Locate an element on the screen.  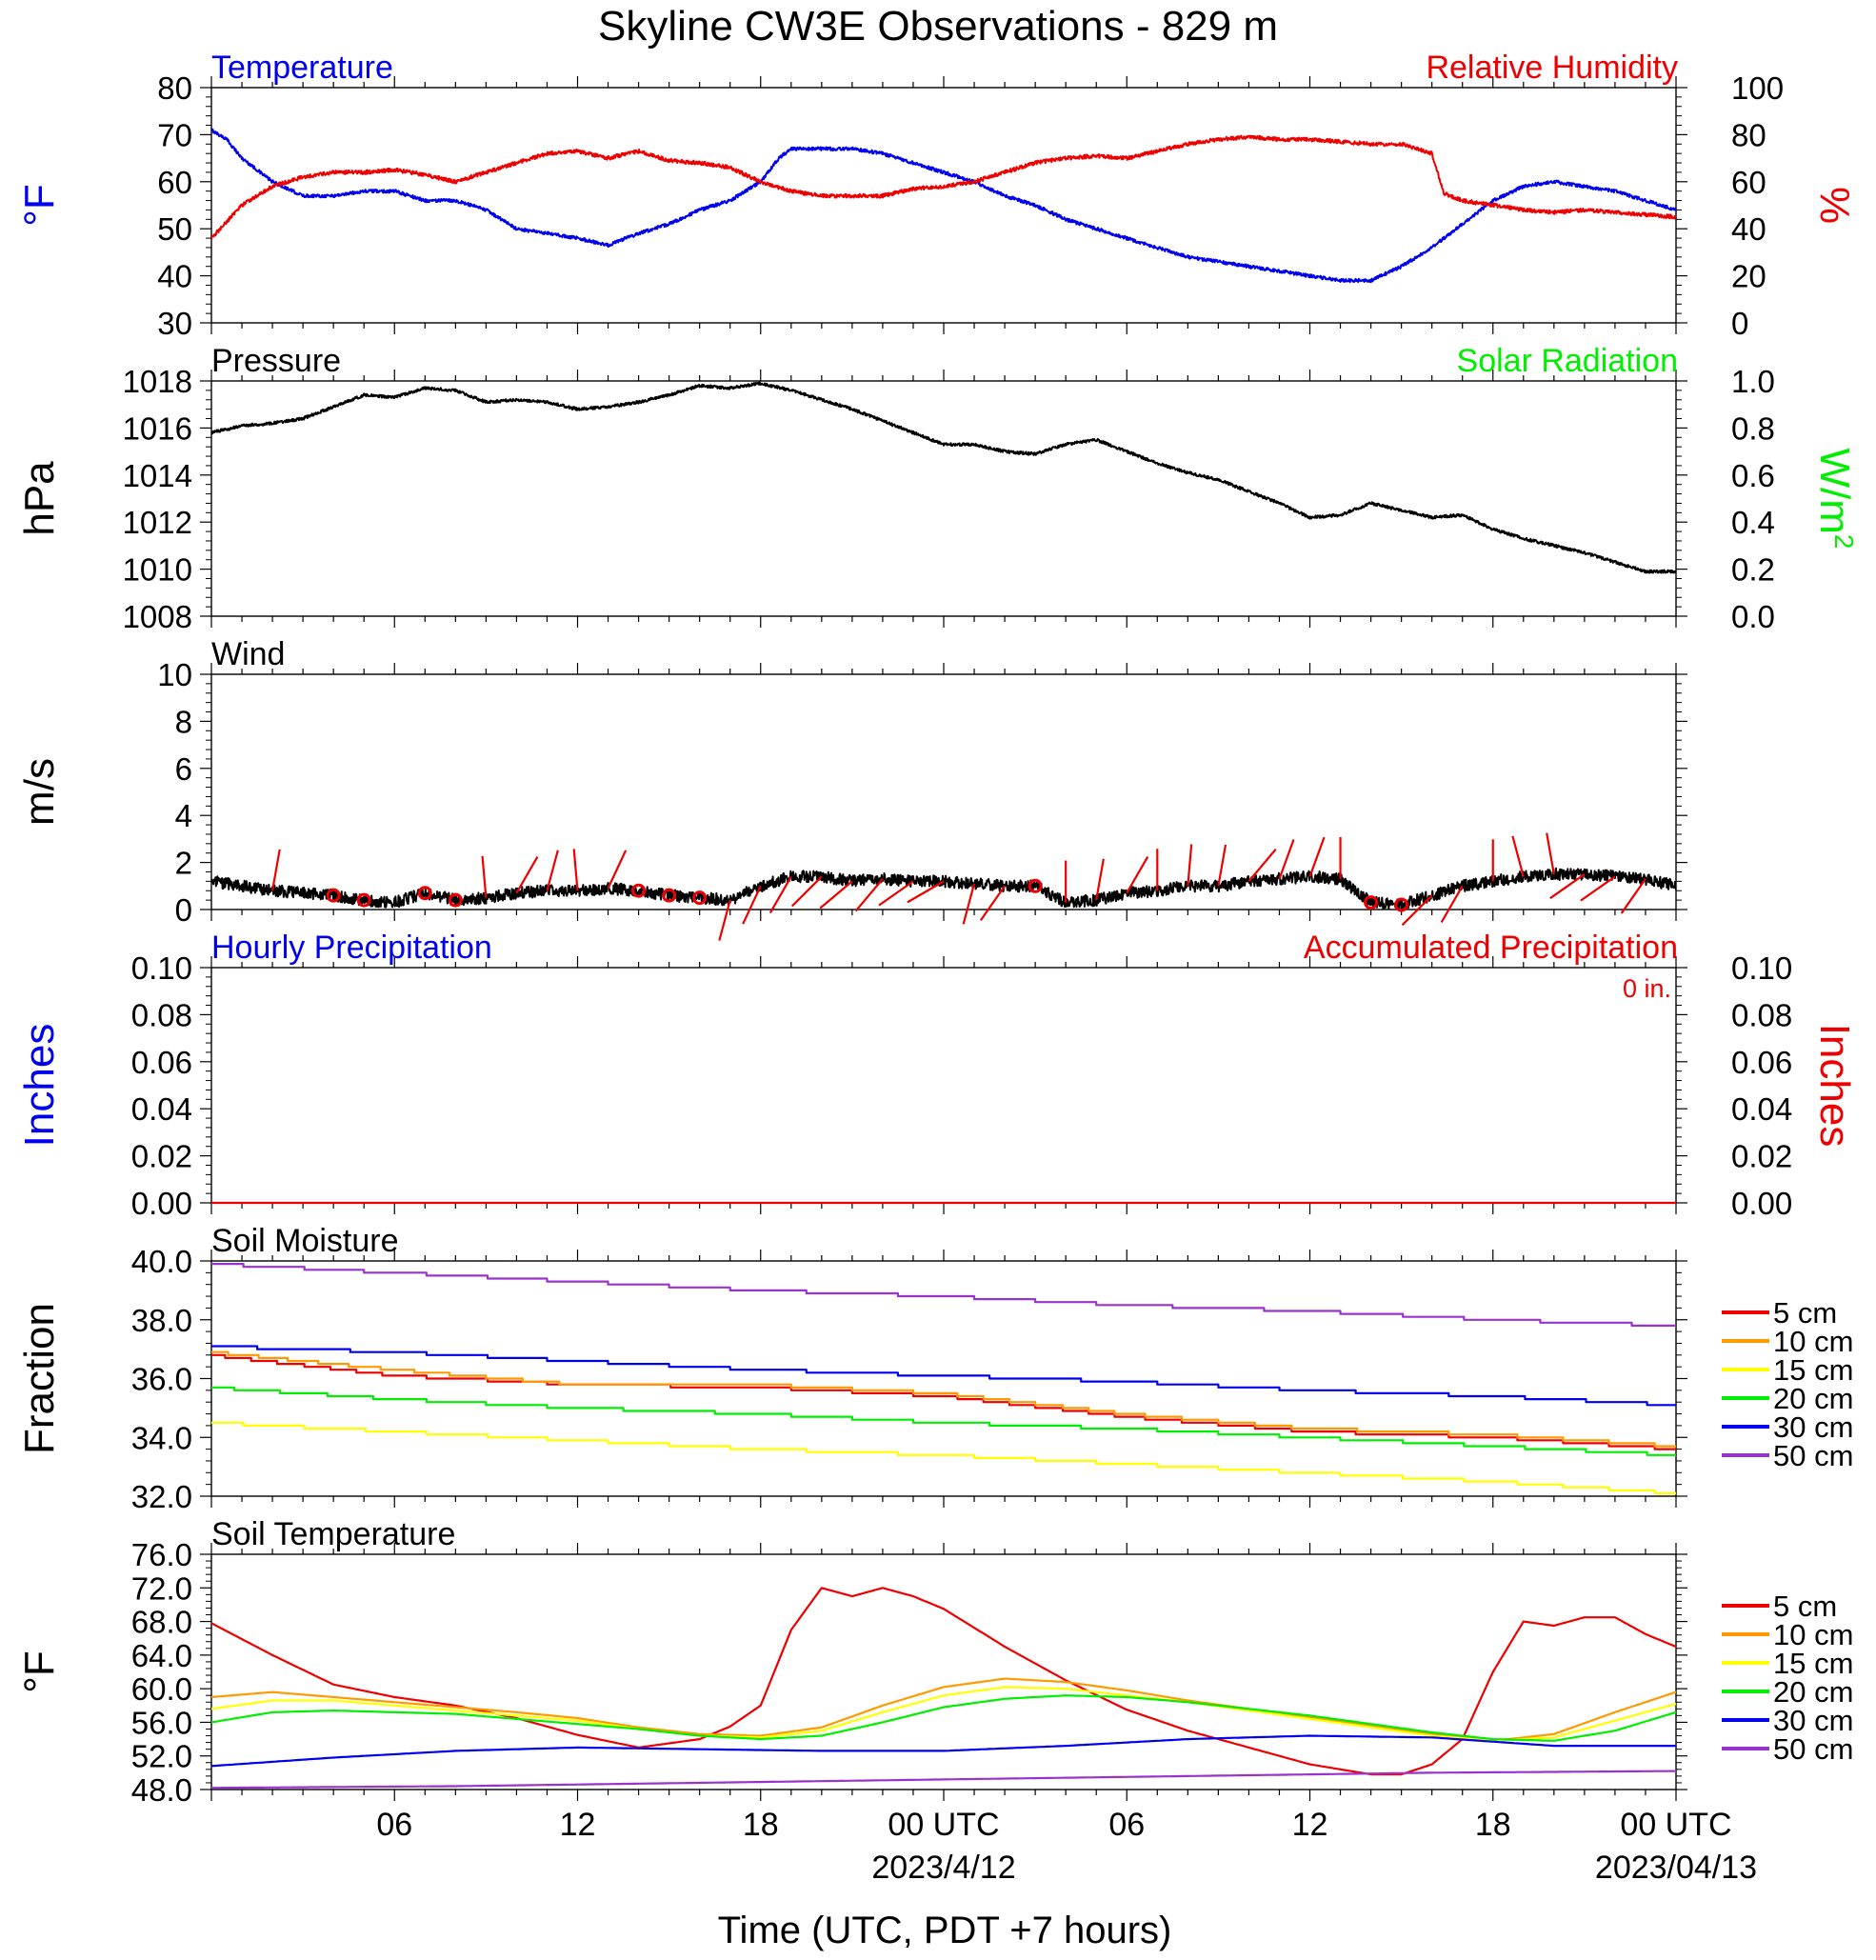
panel-title-left: Soil Temperature is located at coordinates (333, 1534).